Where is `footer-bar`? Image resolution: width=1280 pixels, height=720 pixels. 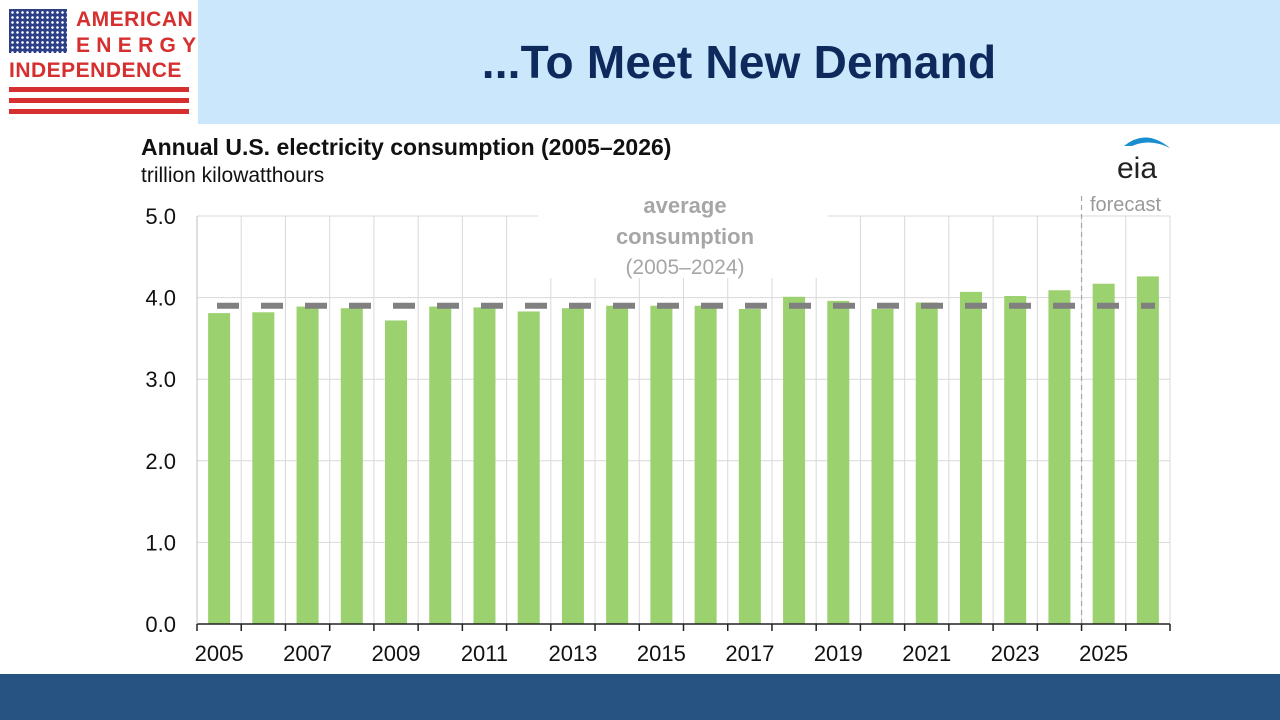
footer-bar is located at coordinates (640, 697).